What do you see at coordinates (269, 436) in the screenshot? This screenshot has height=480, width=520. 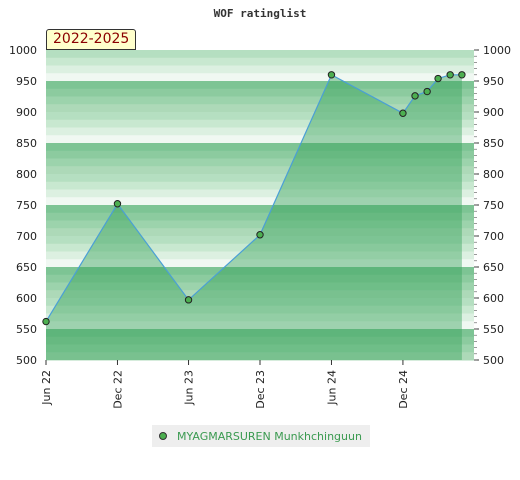 I see `legend-label: MYAGMARSUREN Munkhchinguun` at bounding box center [269, 436].